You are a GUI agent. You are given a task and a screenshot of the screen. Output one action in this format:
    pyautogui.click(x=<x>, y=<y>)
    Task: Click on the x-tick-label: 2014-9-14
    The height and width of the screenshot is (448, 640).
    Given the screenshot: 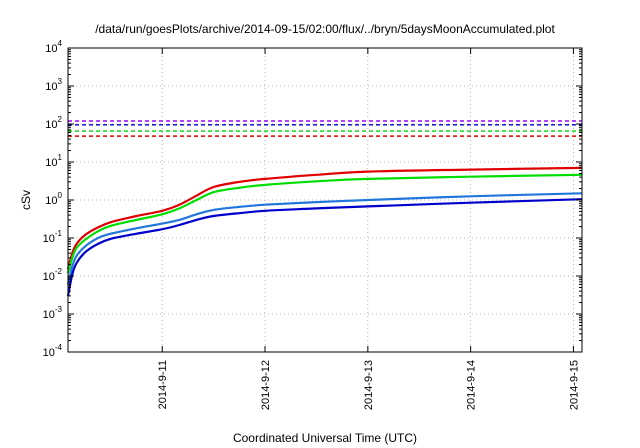 What is the action you would take?
    pyautogui.click(x=472, y=385)
    